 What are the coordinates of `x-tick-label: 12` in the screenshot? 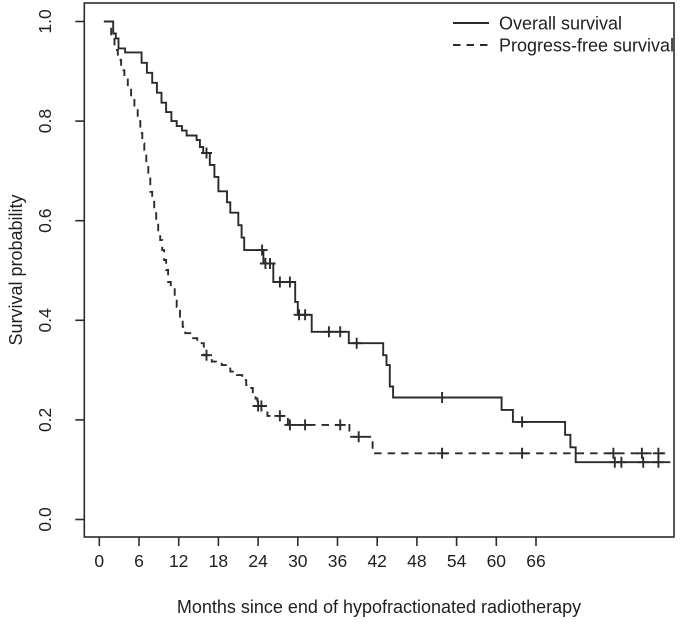 It's located at (178, 561).